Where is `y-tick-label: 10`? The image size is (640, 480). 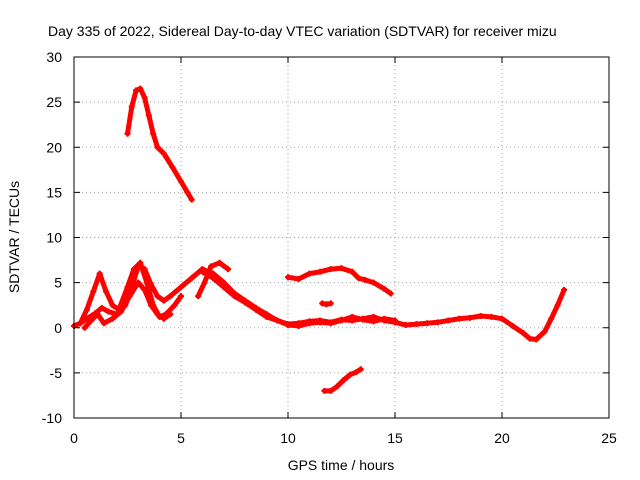
y-tick-label: 10 is located at coordinates (54, 238).